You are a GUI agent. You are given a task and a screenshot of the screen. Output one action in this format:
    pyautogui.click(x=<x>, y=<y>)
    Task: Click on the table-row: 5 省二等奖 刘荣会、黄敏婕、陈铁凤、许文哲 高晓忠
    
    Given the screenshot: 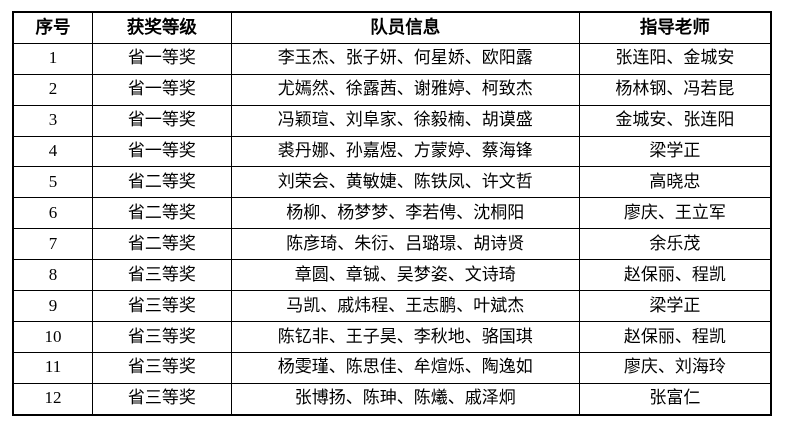 What is the action you would take?
    pyautogui.click(x=392, y=182)
    